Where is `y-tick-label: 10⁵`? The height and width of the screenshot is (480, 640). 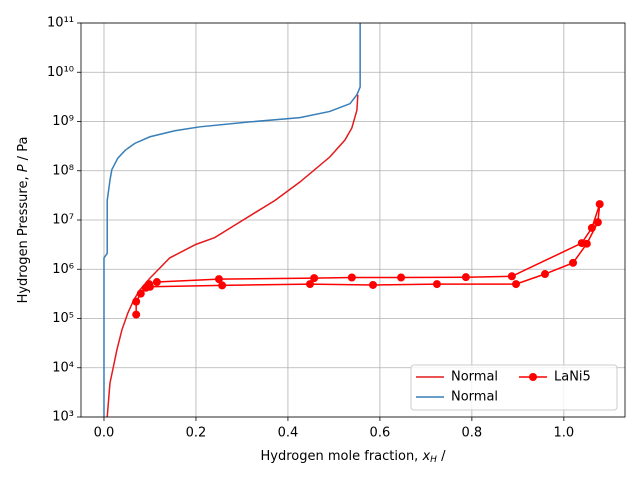
y-tick-label: 10⁵ is located at coordinates (63, 318).